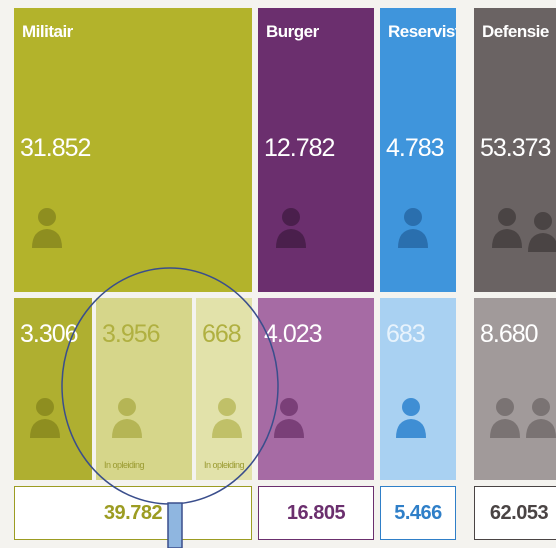  Describe the element at coordinates (222, 334) in the screenshot. I see `sub-value: 668` at that location.